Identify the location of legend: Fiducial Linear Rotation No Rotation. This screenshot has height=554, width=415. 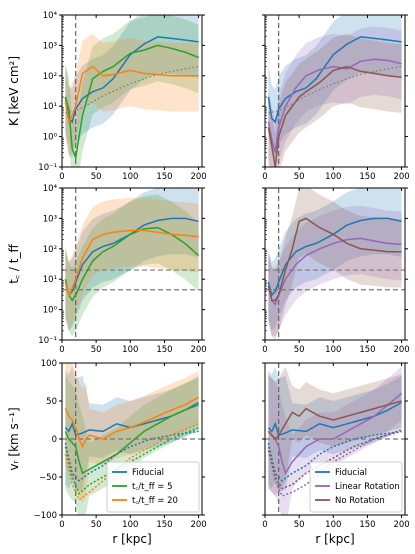
(356, 487).